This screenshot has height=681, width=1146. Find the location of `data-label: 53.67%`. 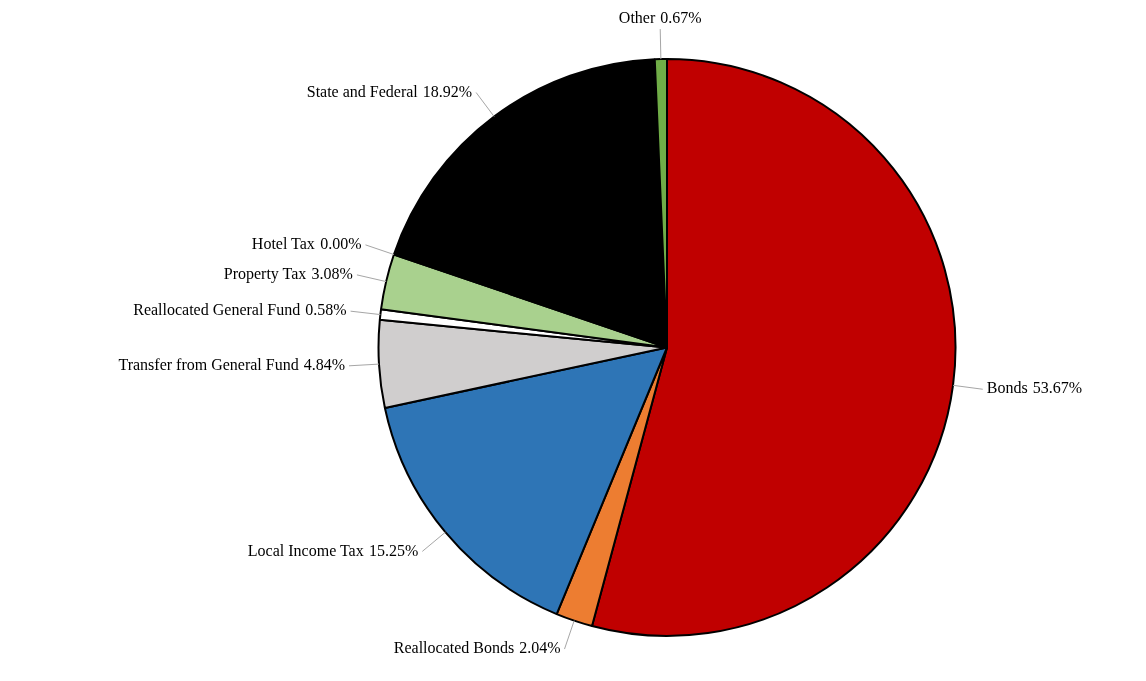

data-label: 53.67% is located at coordinates (1057, 388).